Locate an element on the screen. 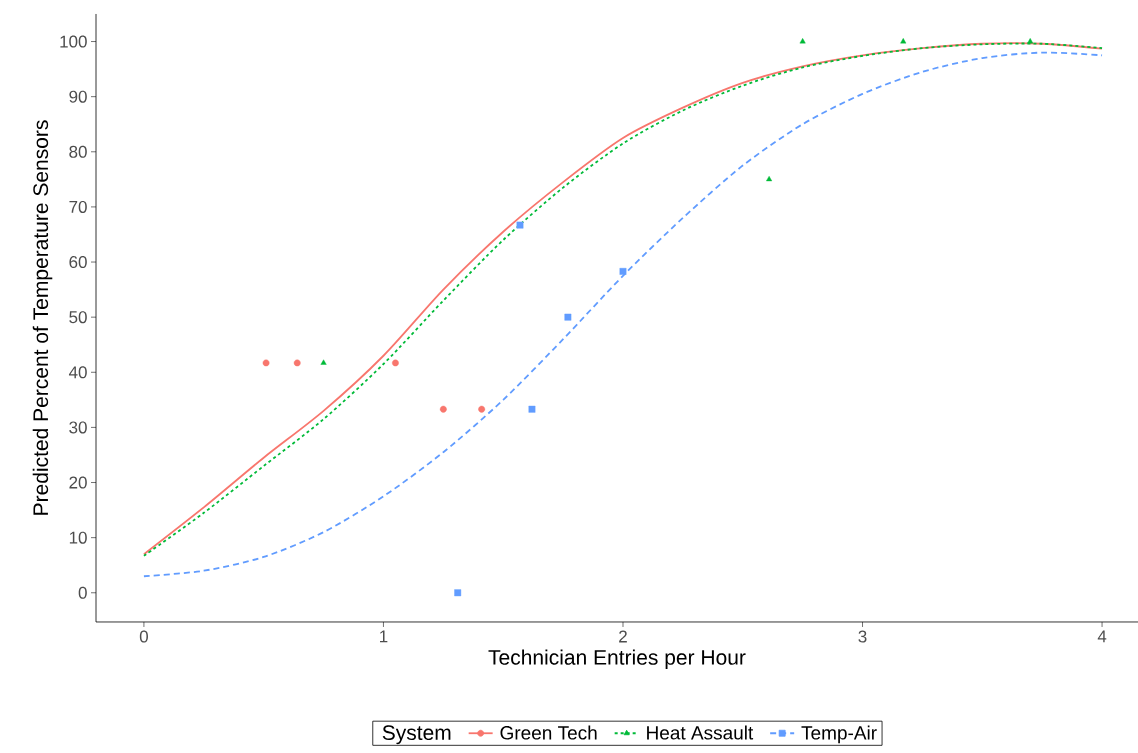 This screenshot has width=1138, height=753. x-tick-label: 2 is located at coordinates (623, 636).